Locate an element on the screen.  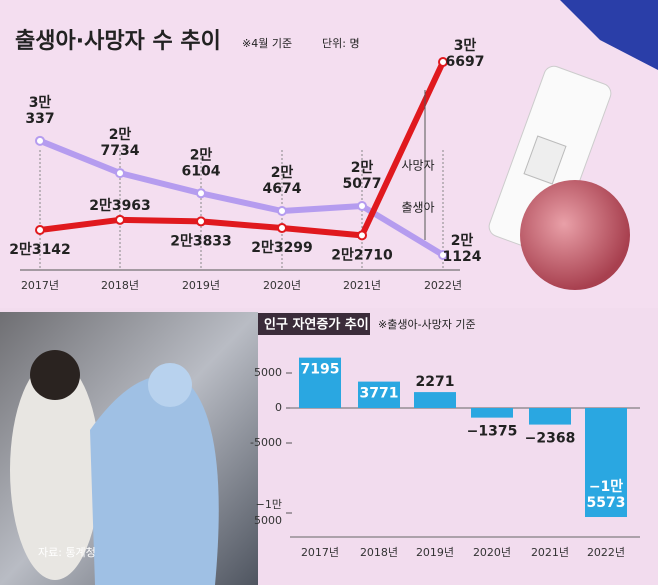
data-label: −1375 is located at coordinates (492, 432).